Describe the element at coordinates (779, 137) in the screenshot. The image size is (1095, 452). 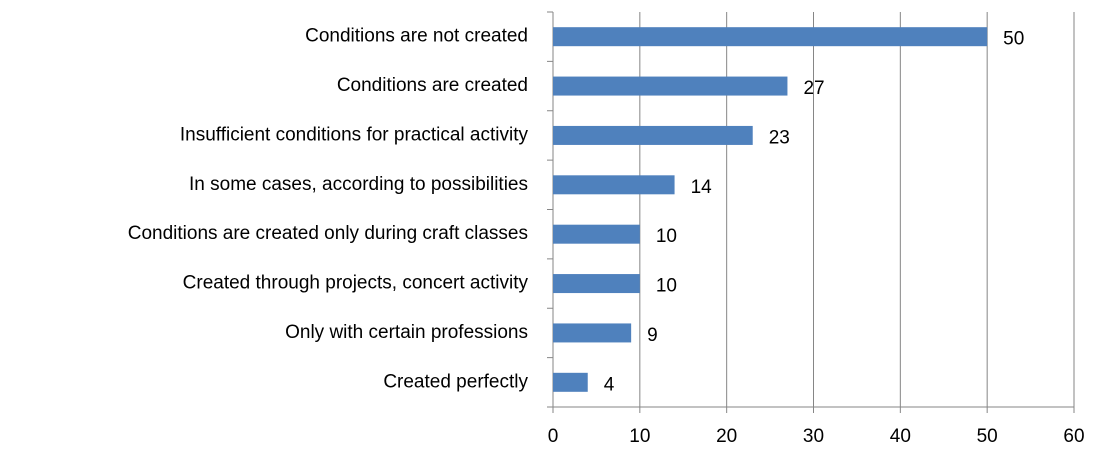
I see `value-label: 23` at that location.